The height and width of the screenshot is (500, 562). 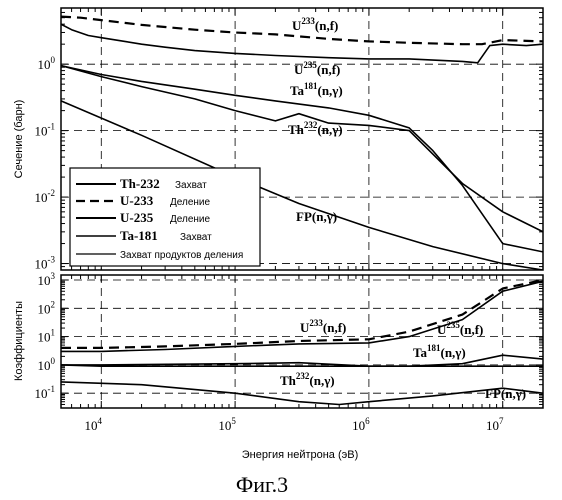 What do you see at coordinates (181, 255) in the screenshot?
I see `legend-desc-fp: Захват продуктов деления` at bounding box center [181, 255].